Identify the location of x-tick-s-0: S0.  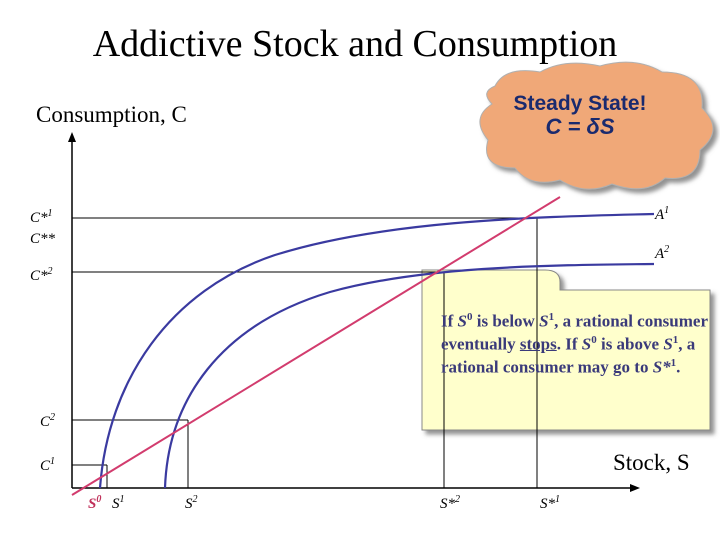
(95, 503).